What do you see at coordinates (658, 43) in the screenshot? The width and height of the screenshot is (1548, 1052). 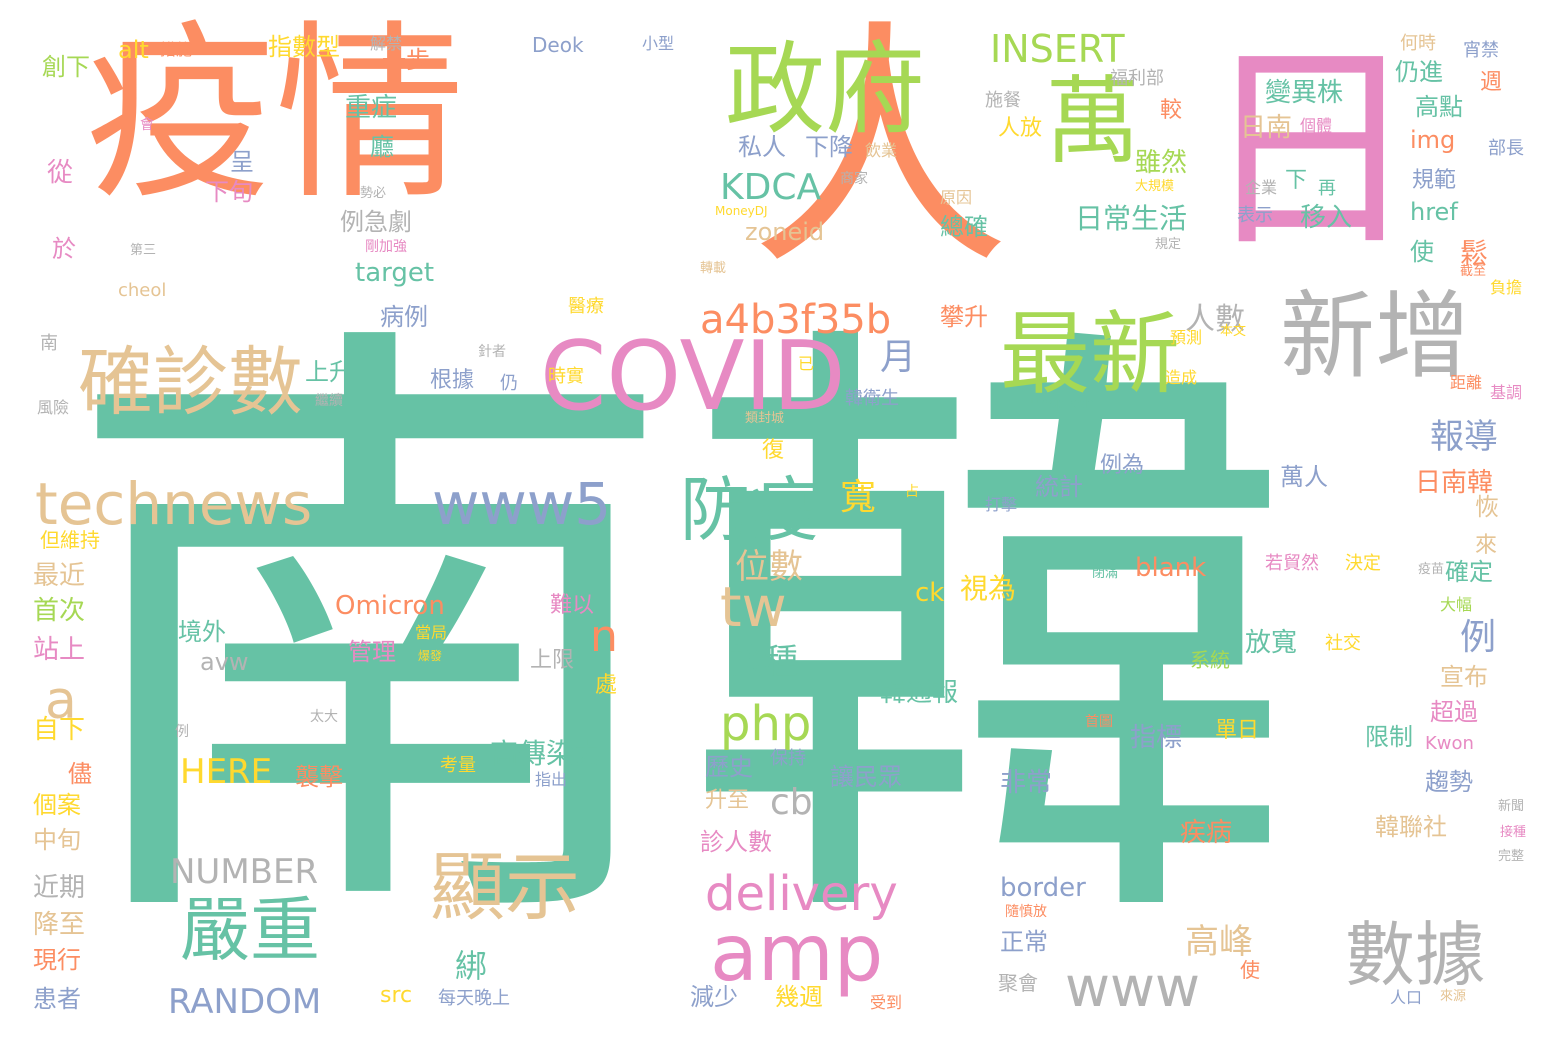 I see `cloud-word: 小型` at bounding box center [658, 43].